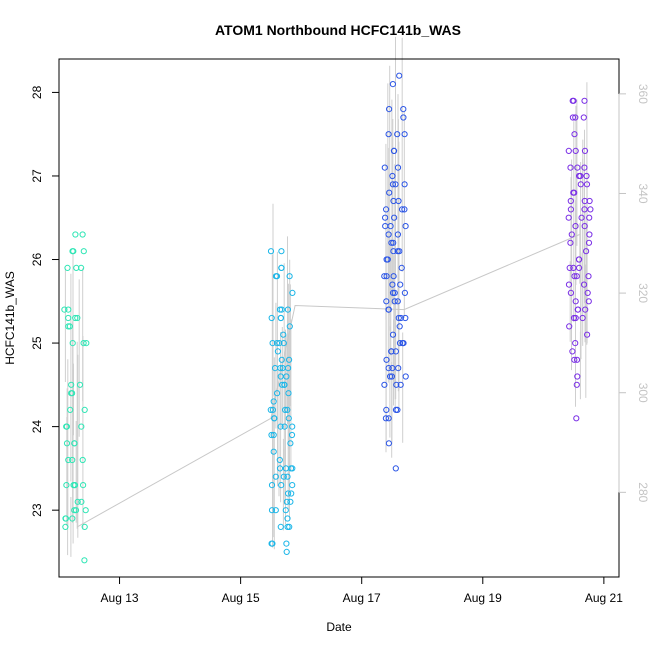 This screenshot has width=650, height=650. What do you see at coordinates (362, 598) in the screenshot?
I see `x-tick-label: Aug 17` at bounding box center [362, 598].